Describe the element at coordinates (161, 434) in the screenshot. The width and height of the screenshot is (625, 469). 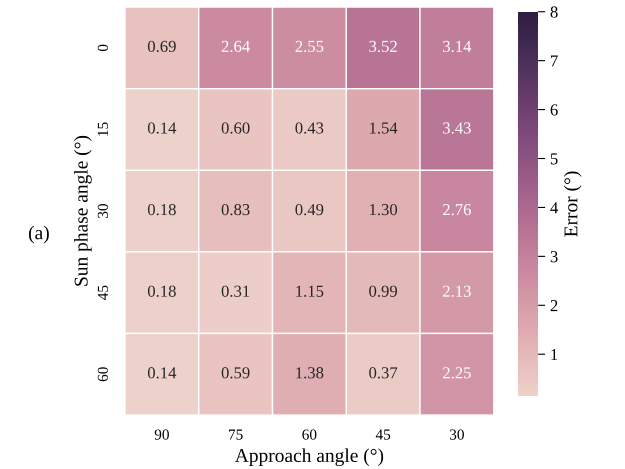
I see `x-tick-label: 90` at that location.